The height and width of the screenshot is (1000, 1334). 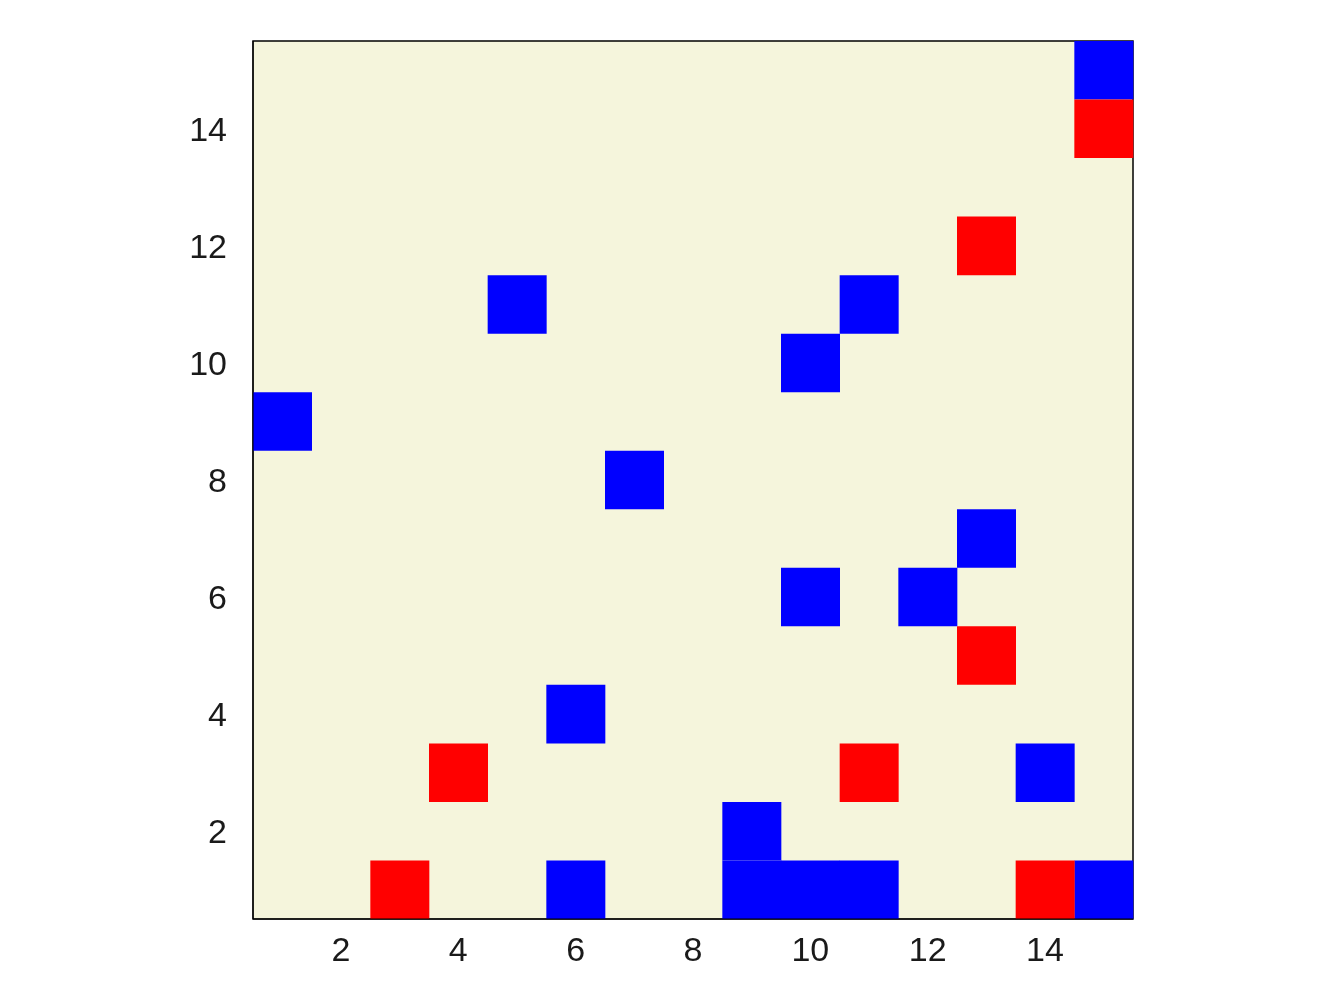 What do you see at coordinates (217, 714) in the screenshot?
I see `y-tick-label: 4` at bounding box center [217, 714].